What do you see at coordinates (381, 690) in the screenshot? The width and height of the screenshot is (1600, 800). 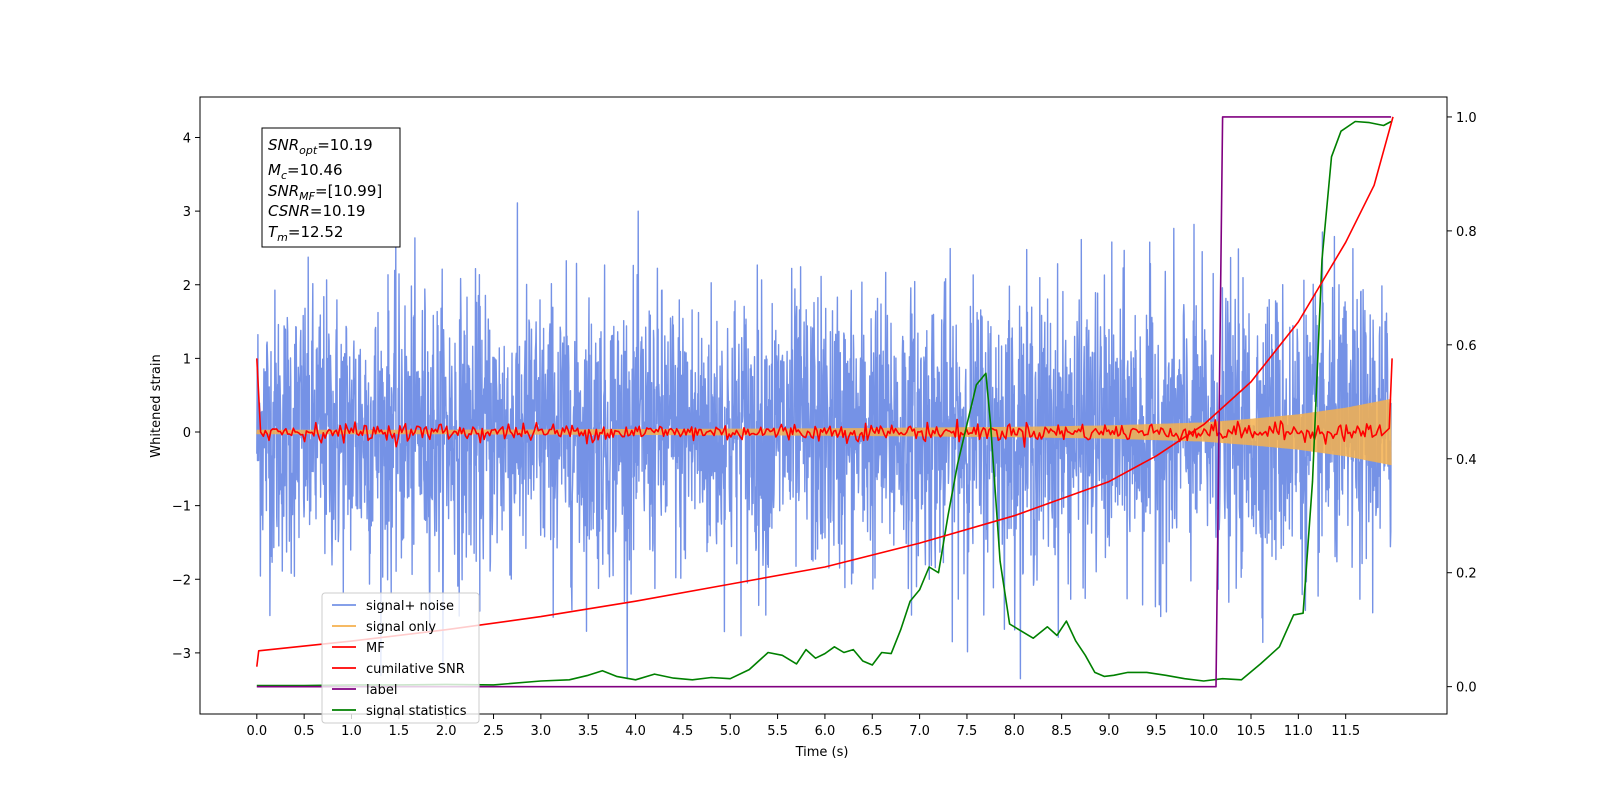 I see `legend-label: label` at bounding box center [381, 690].